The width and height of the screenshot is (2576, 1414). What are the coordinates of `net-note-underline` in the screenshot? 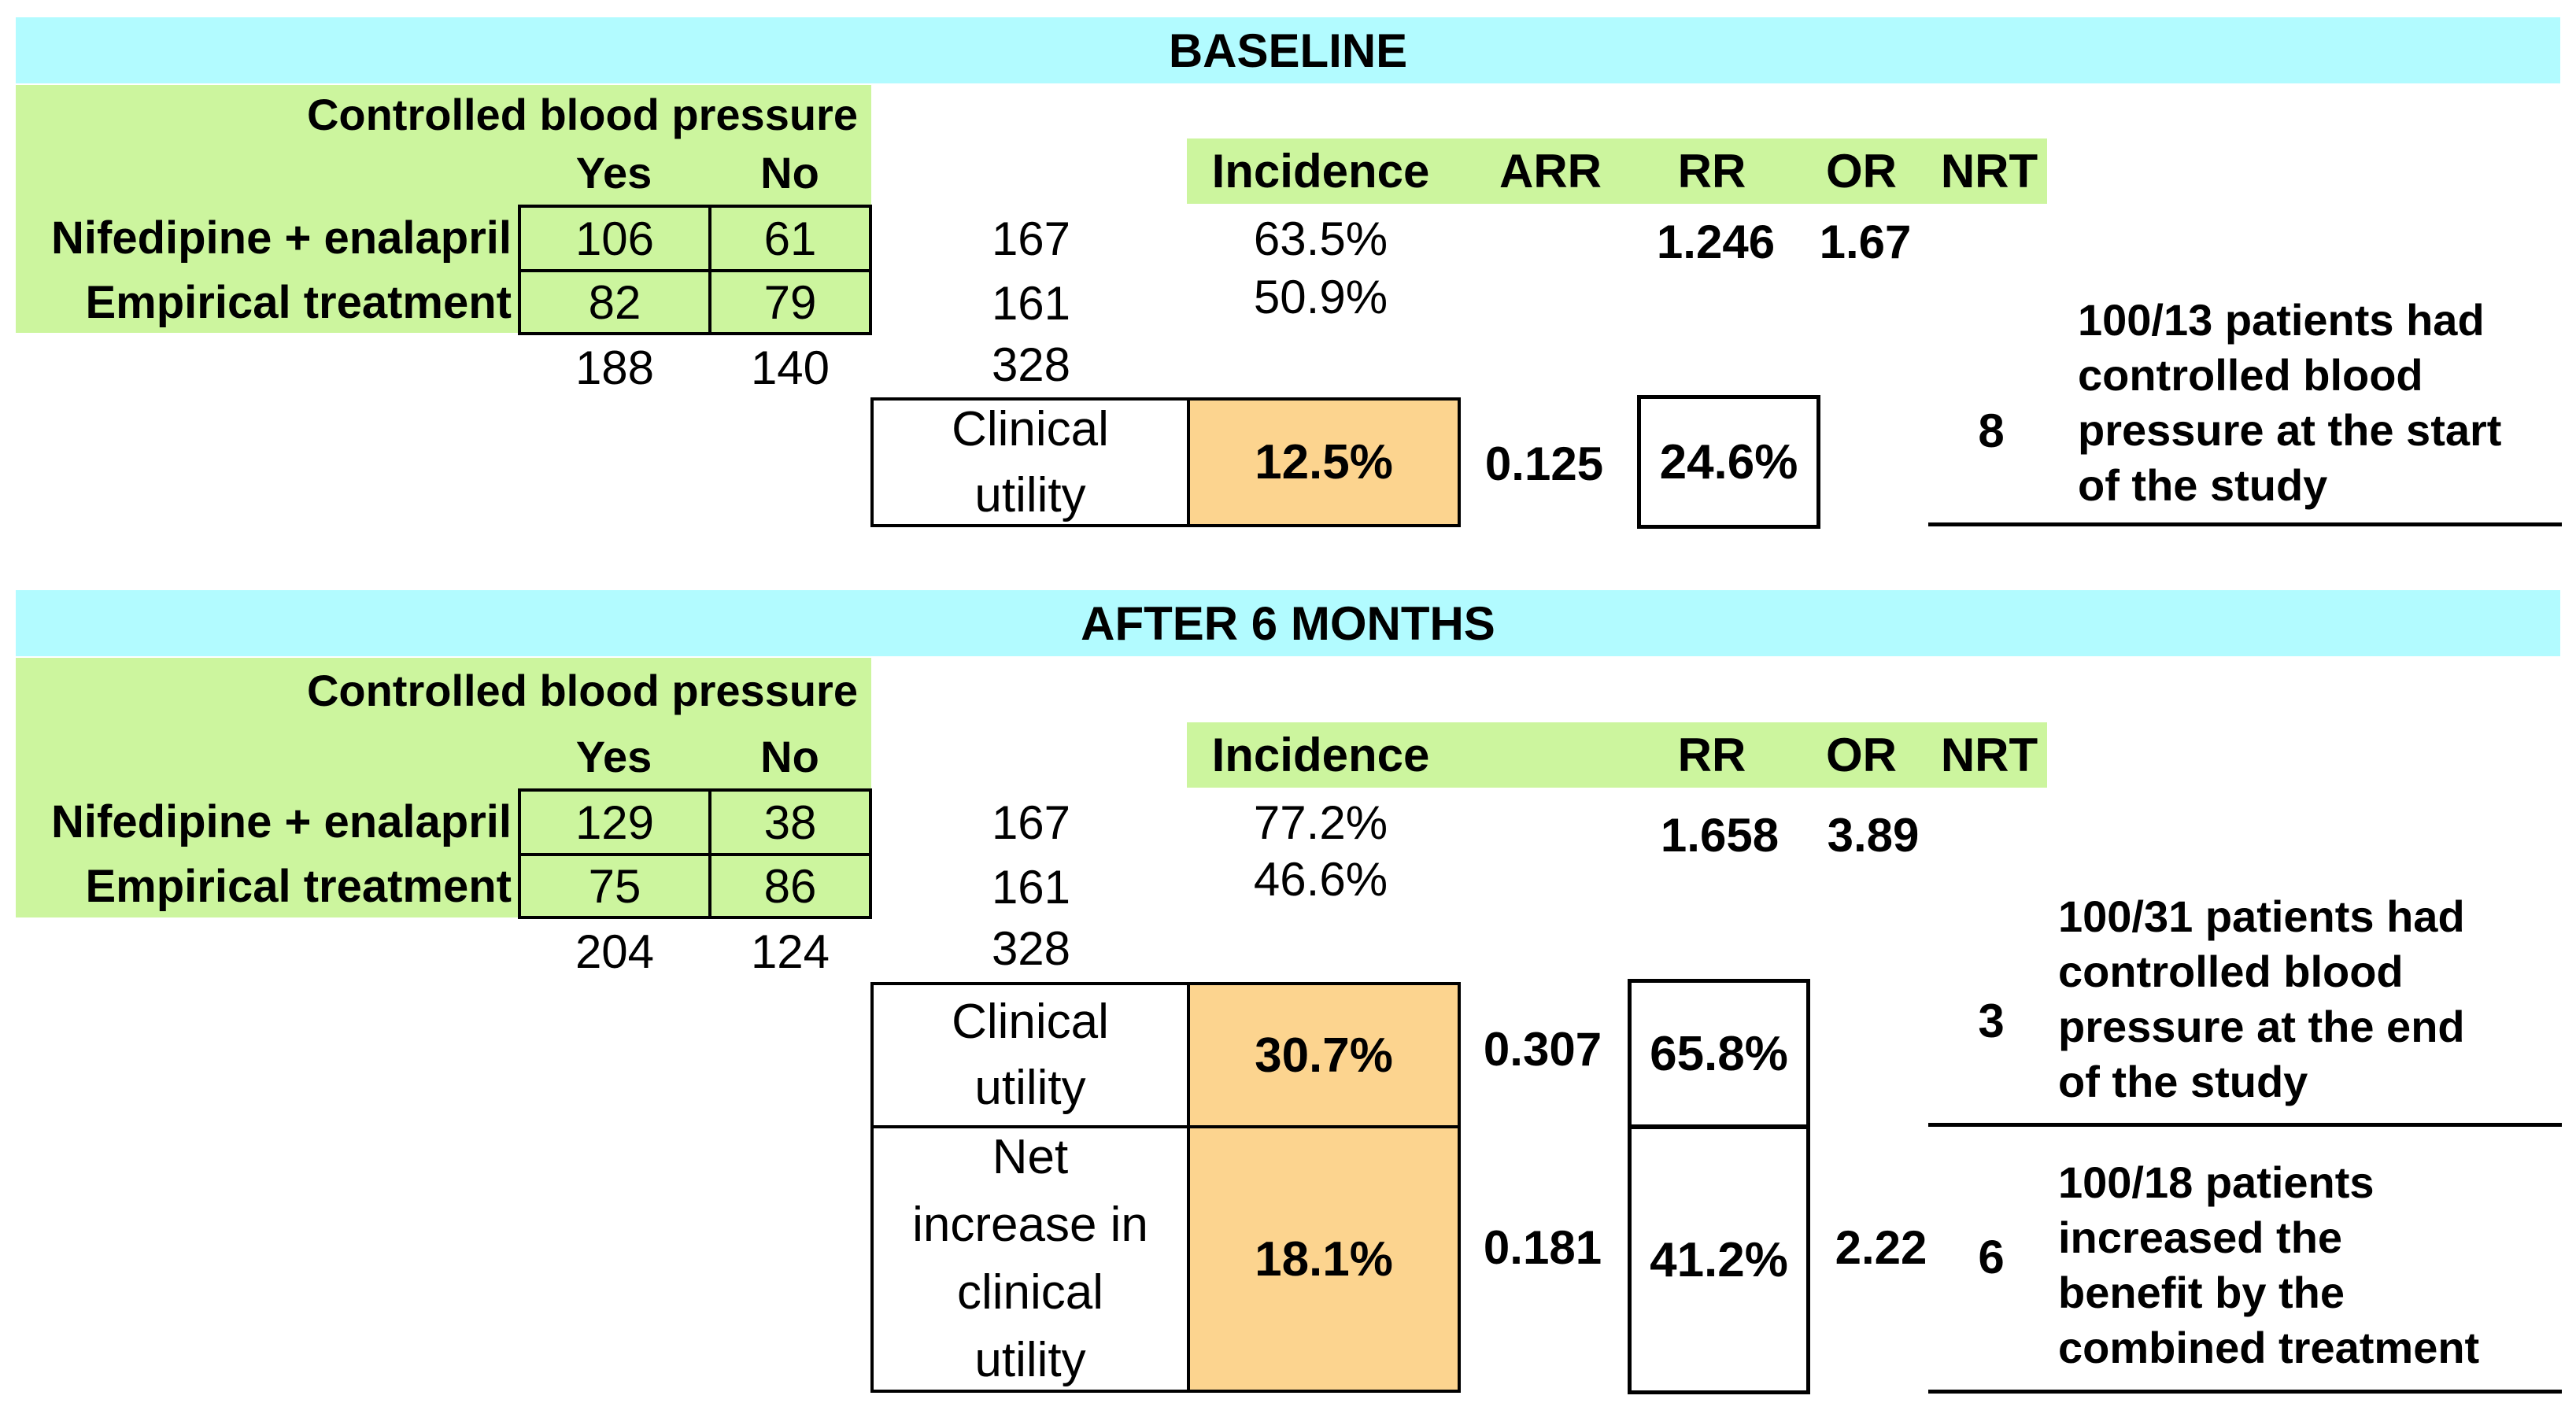 It's located at (2245, 1392).